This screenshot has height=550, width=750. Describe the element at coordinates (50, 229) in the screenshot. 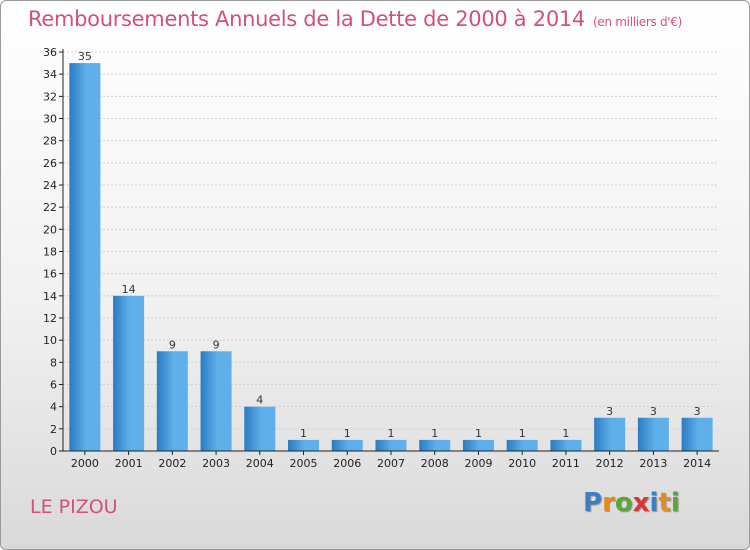

I see `y-tick-label: 20` at that location.